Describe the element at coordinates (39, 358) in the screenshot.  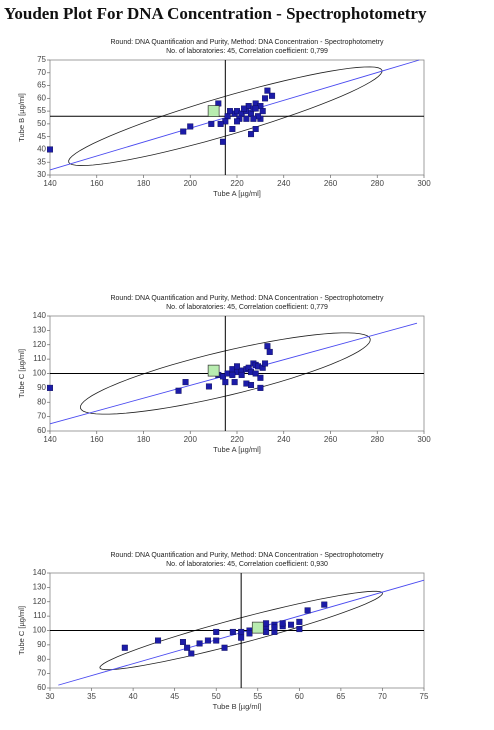
I see `y-tick-label: 110` at that location.